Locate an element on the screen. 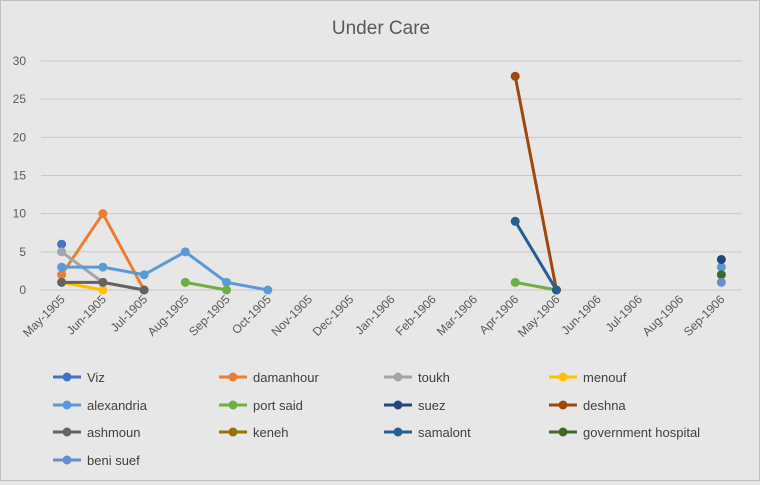 The image size is (760, 485). legend-label: ashmoun is located at coordinates (113, 432).